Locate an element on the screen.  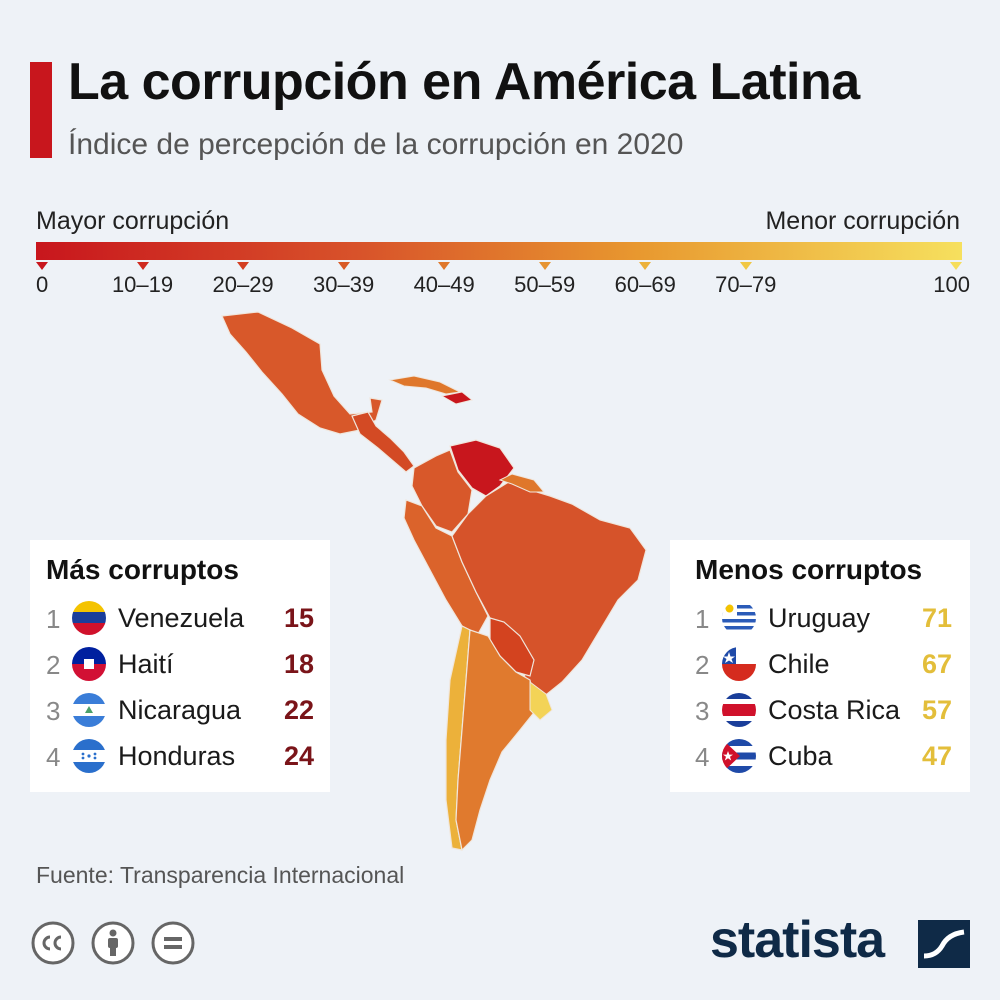
list-item: 3 Nicaragua 22 is located at coordinates (180, 710).